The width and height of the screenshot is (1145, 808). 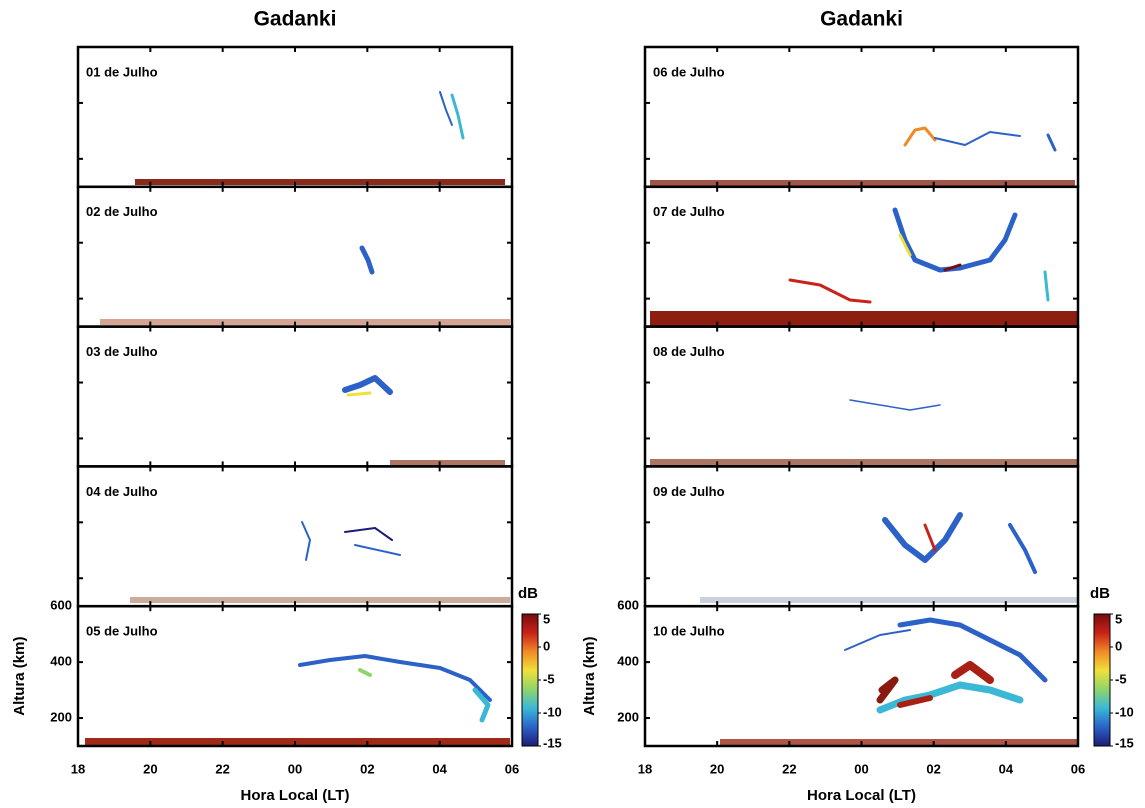 I want to click on panel-label: 05 de Julho, so click(x=122, y=631).